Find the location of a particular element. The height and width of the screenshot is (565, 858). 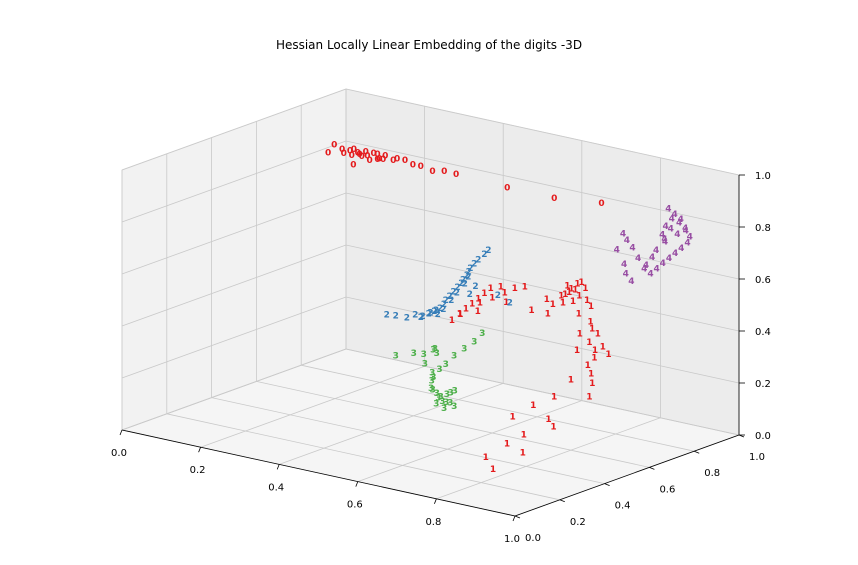

x-axis-line is located at coordinates (318, 473).